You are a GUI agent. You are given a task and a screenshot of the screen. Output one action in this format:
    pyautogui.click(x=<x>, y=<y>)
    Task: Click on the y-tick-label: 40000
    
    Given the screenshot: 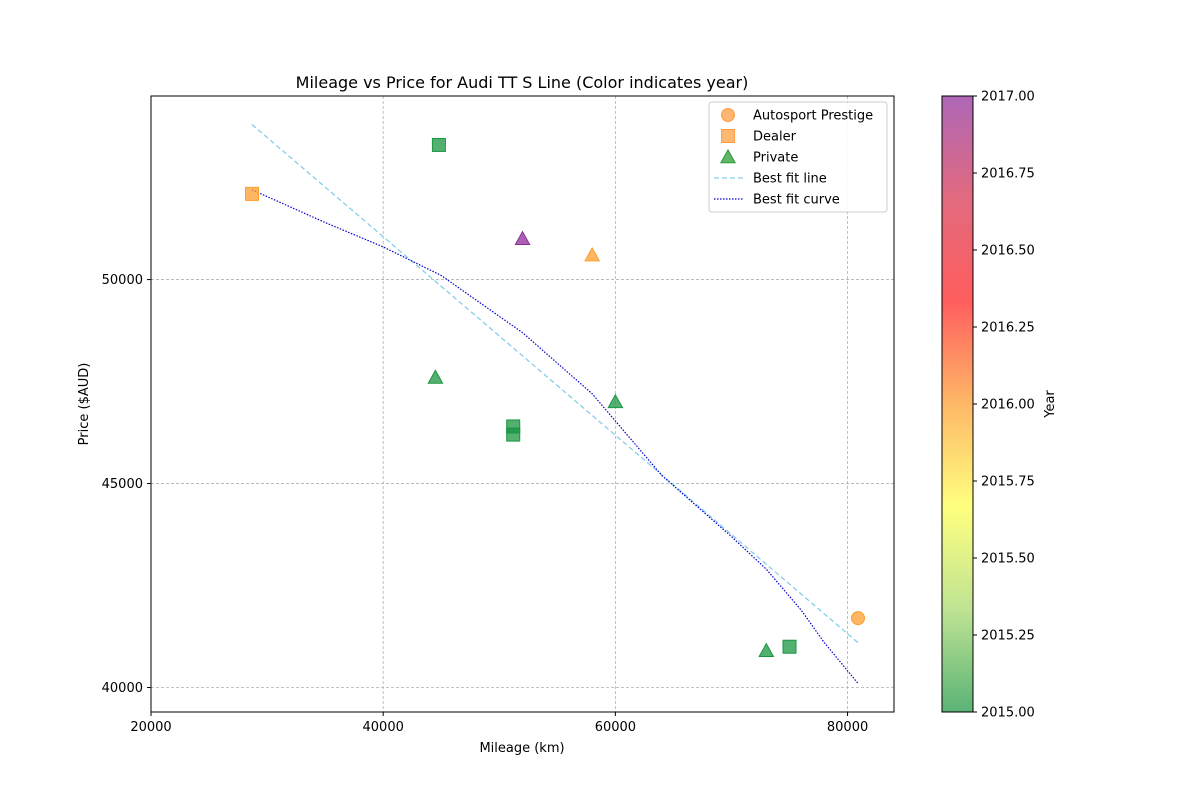 What is the action you would take?
    pyautogui.click(x=122, y=688)
    